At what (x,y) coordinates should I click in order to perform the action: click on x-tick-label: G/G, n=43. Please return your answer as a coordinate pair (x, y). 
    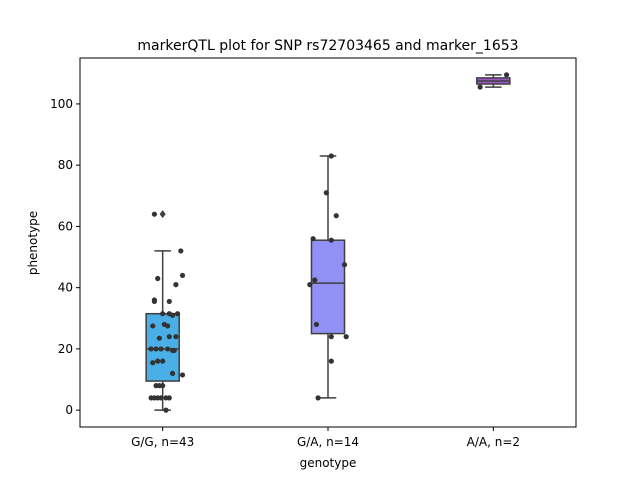
    Looking at the image, I should click on (162, 442).